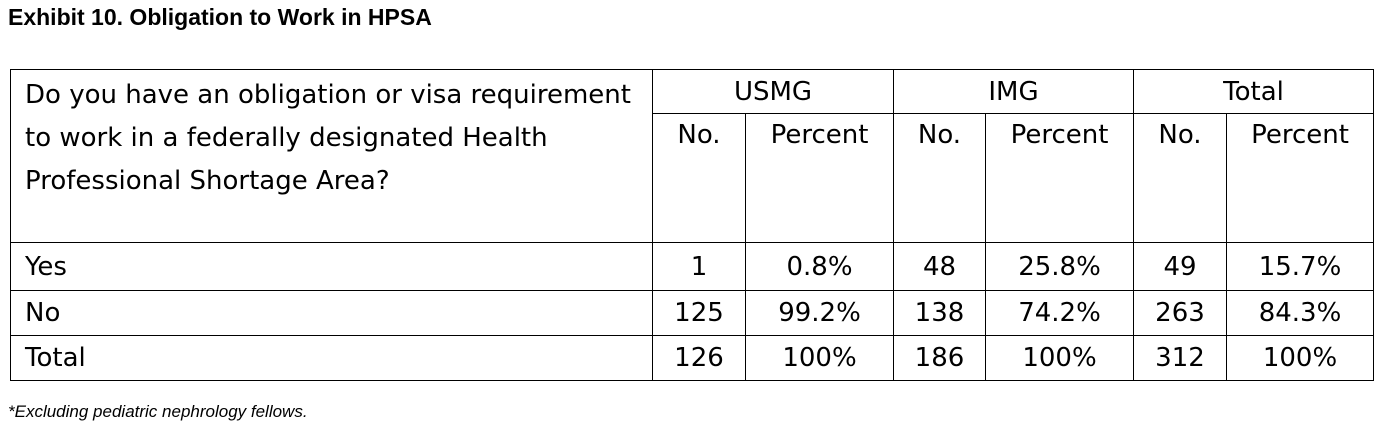 The height and width of the screenshot is (432, 1385). What do you see at coordinates (819, 266) in the screenshot?
I see `table-cell: 0.8%` at bounding box center [819, 266].